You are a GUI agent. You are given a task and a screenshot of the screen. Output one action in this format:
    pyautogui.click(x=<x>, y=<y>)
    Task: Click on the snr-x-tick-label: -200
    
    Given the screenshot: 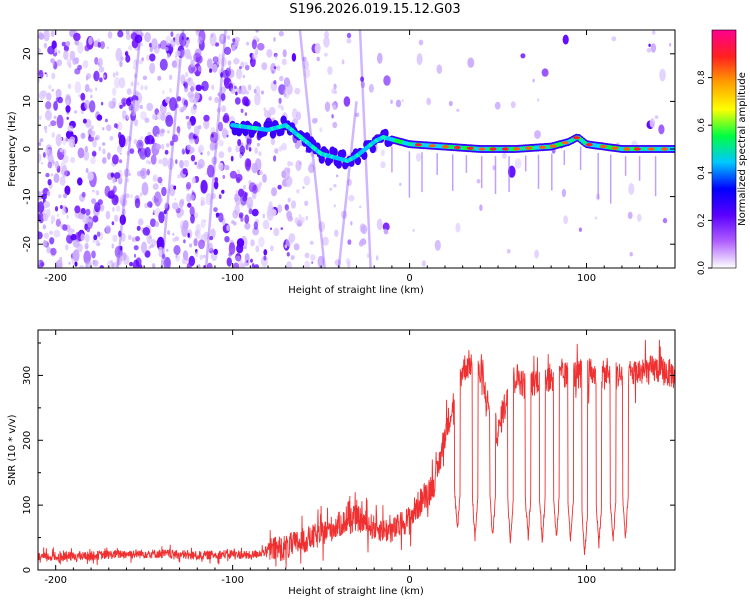 What is the action you would take?
    pyautogui.click(x=55, y=580)
    